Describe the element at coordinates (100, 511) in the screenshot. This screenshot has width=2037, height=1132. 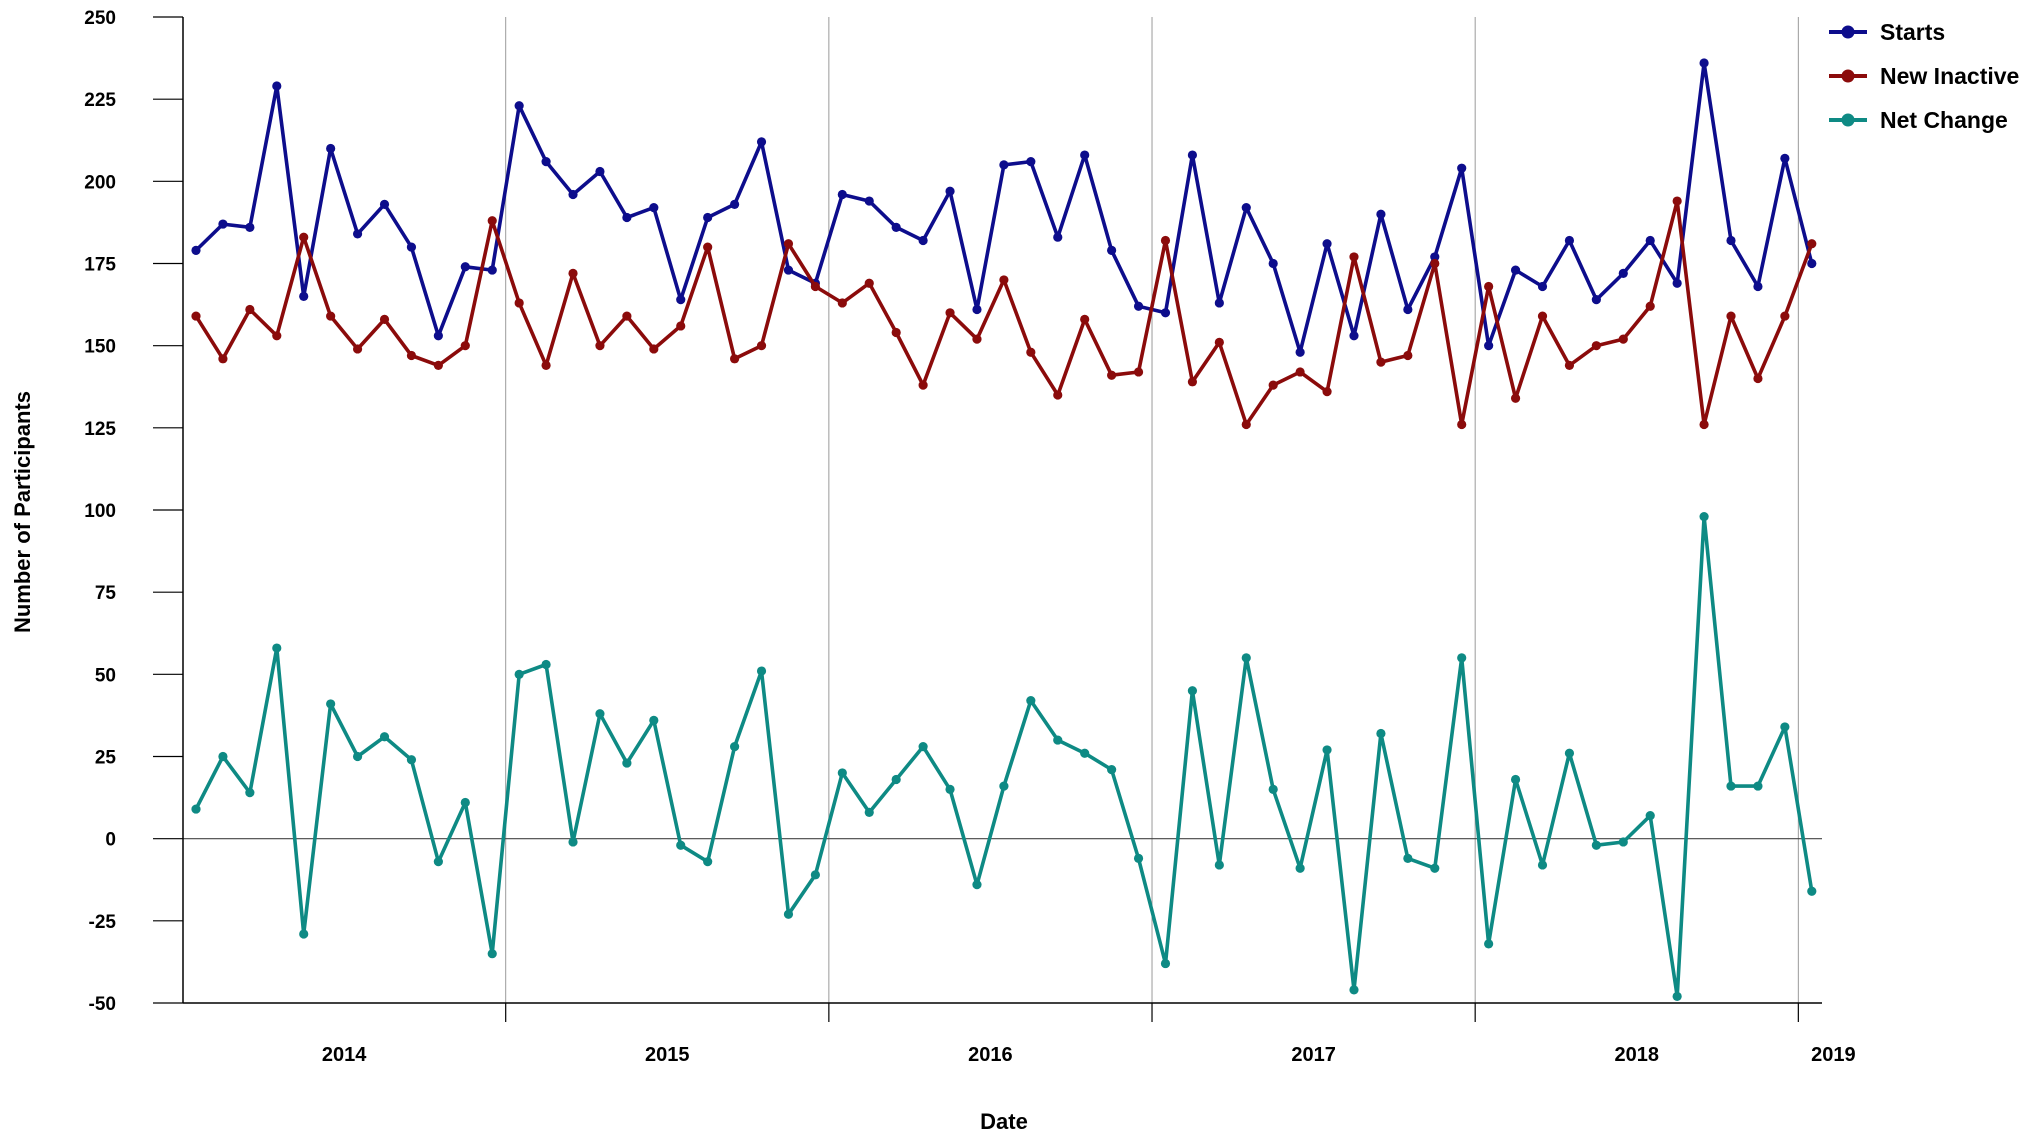
I see `y-tick-label: 100` at that location.